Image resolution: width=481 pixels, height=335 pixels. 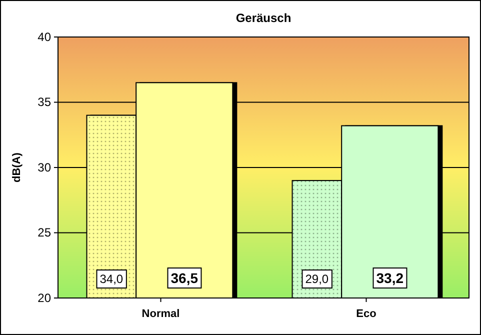 What do you see at coordinates (390, 278) in the screenshot?
I see `data-label: 33,2` at bounding box center [390, 278].